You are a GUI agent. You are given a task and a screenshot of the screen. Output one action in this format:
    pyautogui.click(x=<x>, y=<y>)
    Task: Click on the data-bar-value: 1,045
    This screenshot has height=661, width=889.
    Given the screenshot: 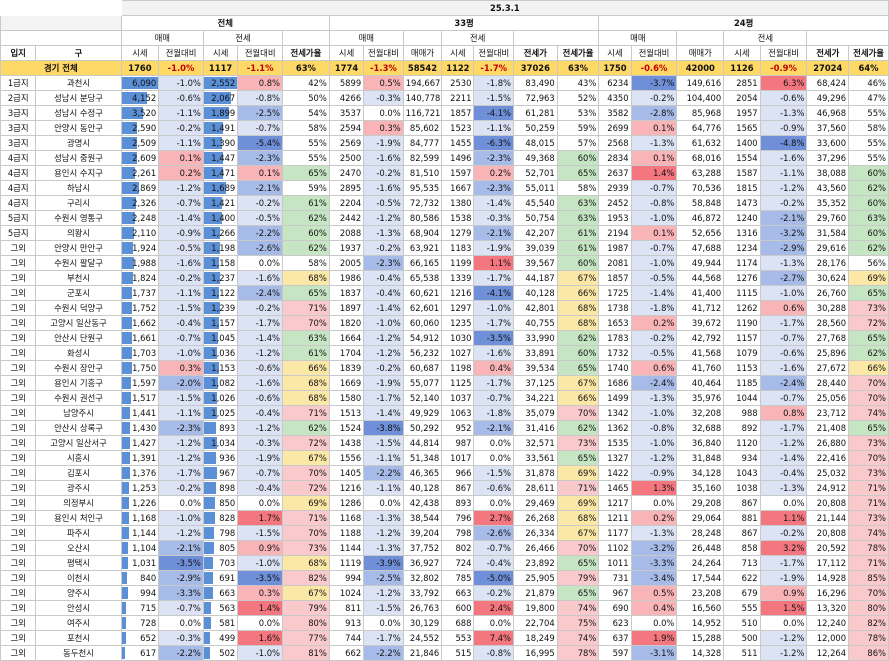 What is the action you would take?
    pyautogui.click(x=223, y=338)
    